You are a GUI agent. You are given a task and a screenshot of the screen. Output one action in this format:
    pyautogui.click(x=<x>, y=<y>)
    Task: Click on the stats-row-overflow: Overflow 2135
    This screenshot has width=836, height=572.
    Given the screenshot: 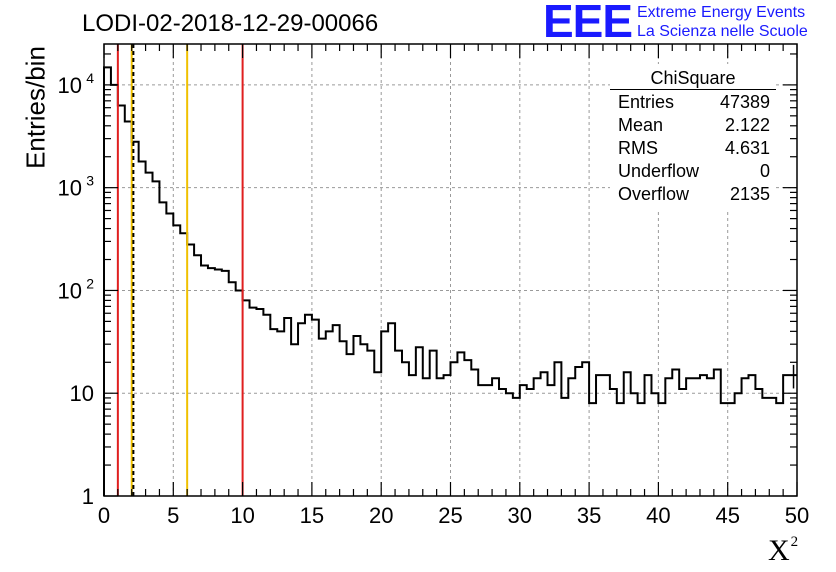 What is the action you would take?
    pyautogui.click(x=694, y=194)
    